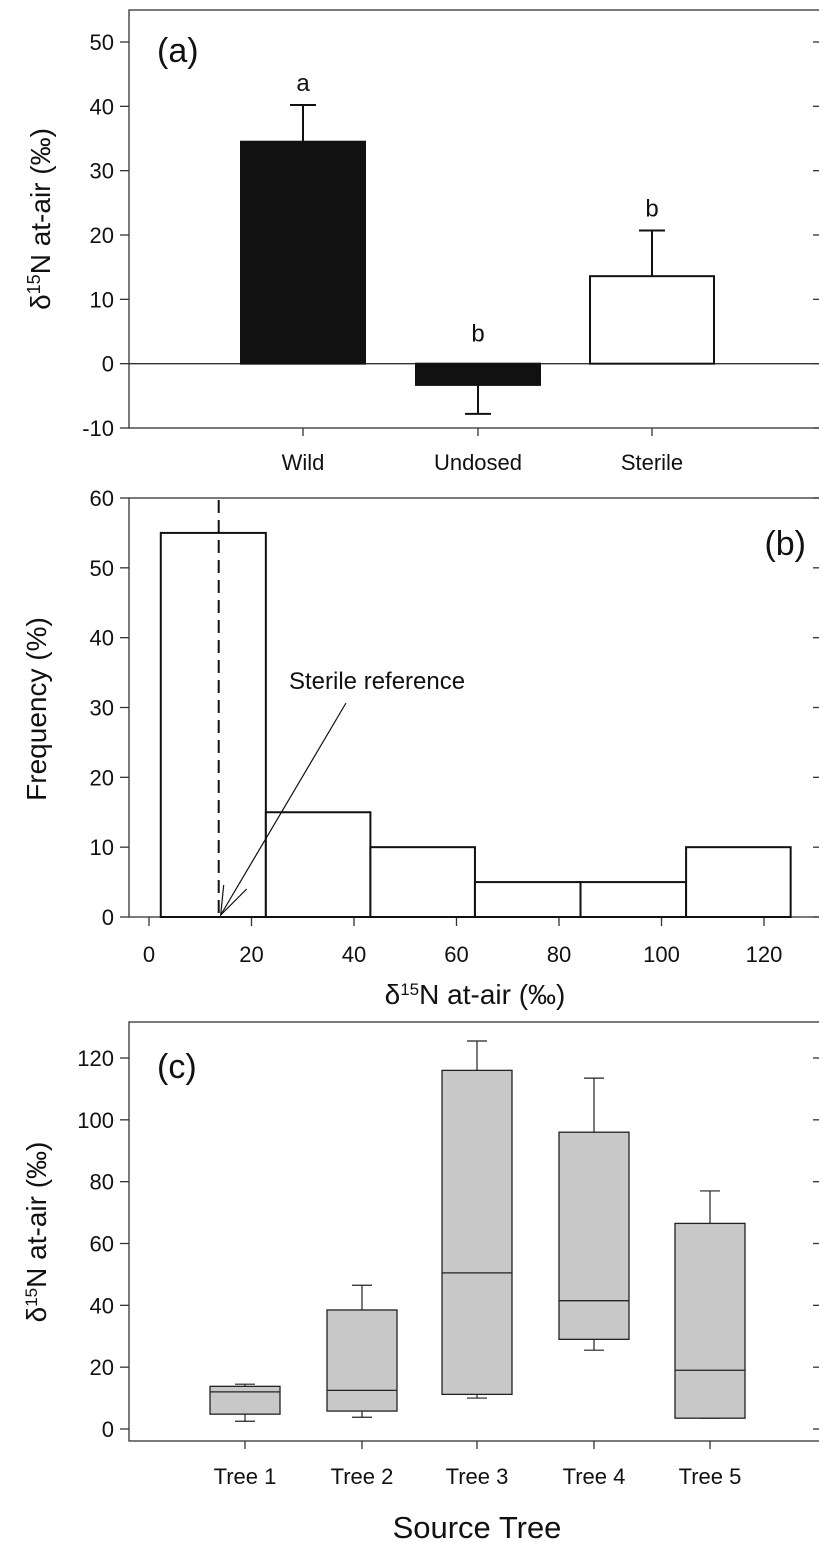 This screenshot has height=1542, width=819. Describe the element at coordinates (477, 1526) in the screenshot. I see `x-axis-title: Source Tree` at that location.